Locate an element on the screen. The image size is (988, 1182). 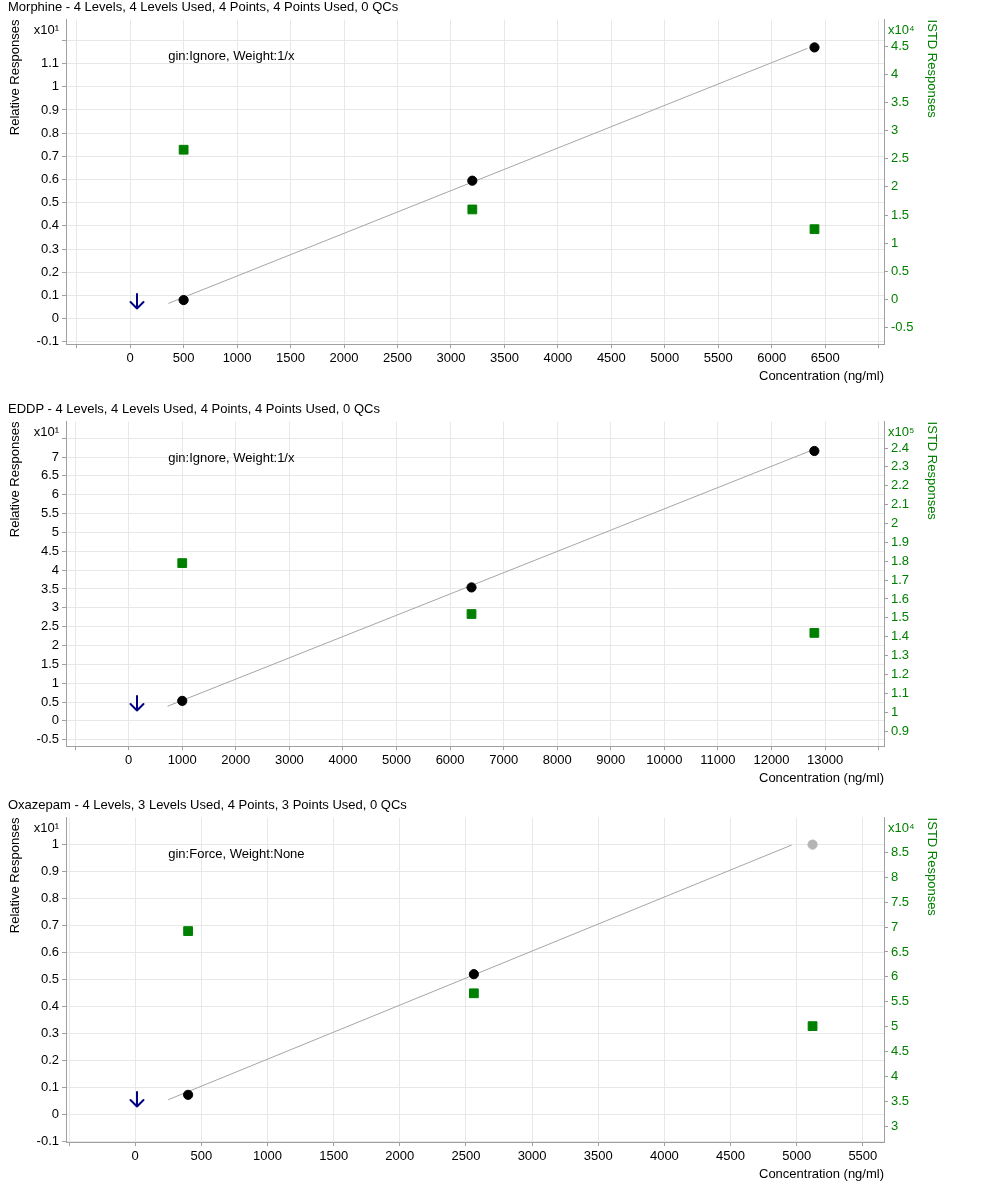
y2-tick-label: 1.6 is located at coordinates (900, 598).